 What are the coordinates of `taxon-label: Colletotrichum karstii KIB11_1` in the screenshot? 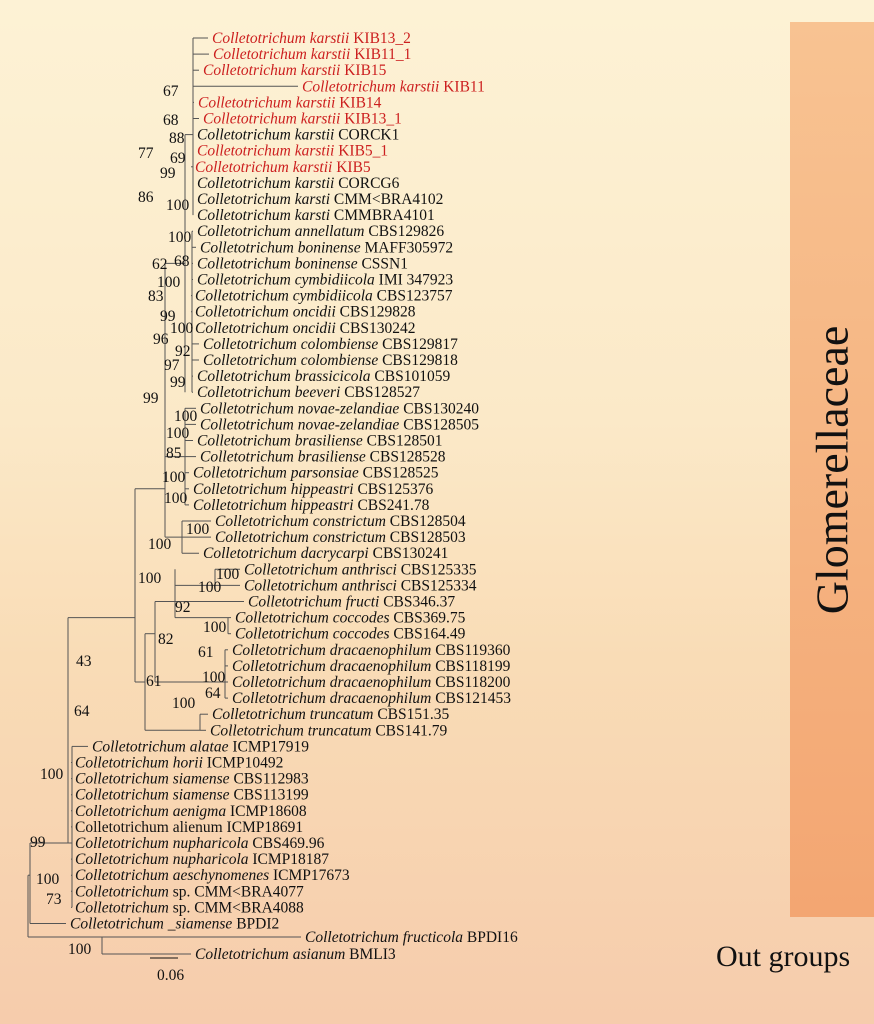 It's located at (312, 54).